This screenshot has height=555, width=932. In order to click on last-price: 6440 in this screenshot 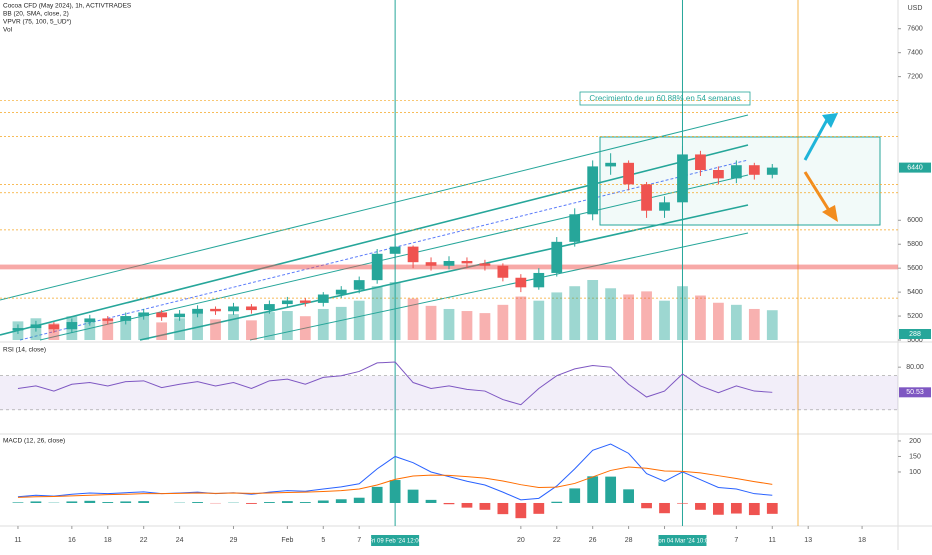, I will do `click(915, 167)`.